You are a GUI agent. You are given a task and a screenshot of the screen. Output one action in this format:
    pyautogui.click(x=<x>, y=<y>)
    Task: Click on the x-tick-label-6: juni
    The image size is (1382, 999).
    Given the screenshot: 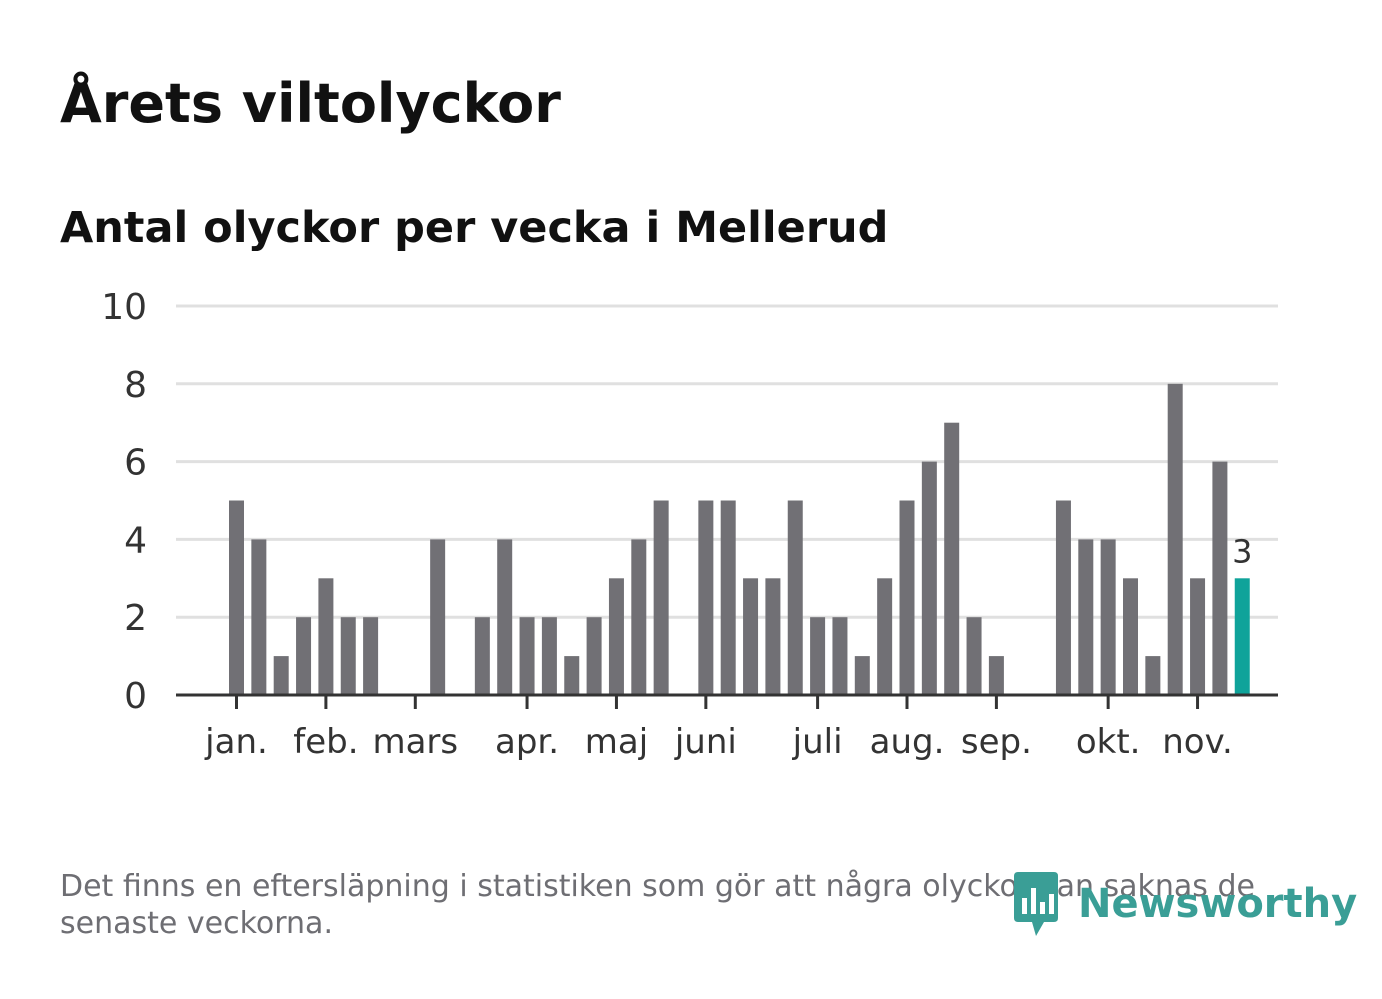 What is the action you would take?
    pyautogui.click(x=705, y=742)
    